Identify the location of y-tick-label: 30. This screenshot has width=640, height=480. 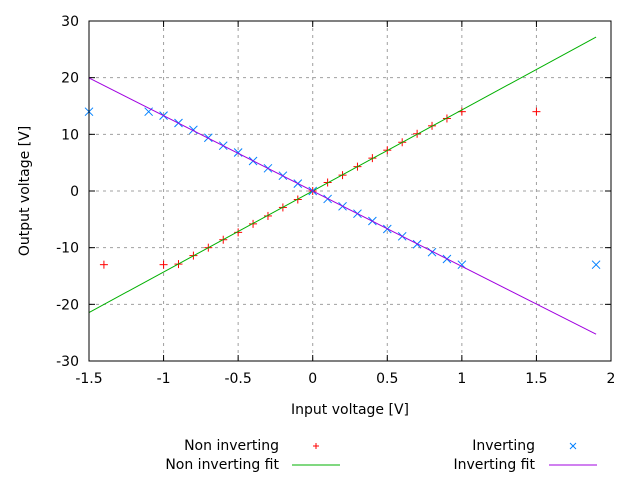
(70, 22).